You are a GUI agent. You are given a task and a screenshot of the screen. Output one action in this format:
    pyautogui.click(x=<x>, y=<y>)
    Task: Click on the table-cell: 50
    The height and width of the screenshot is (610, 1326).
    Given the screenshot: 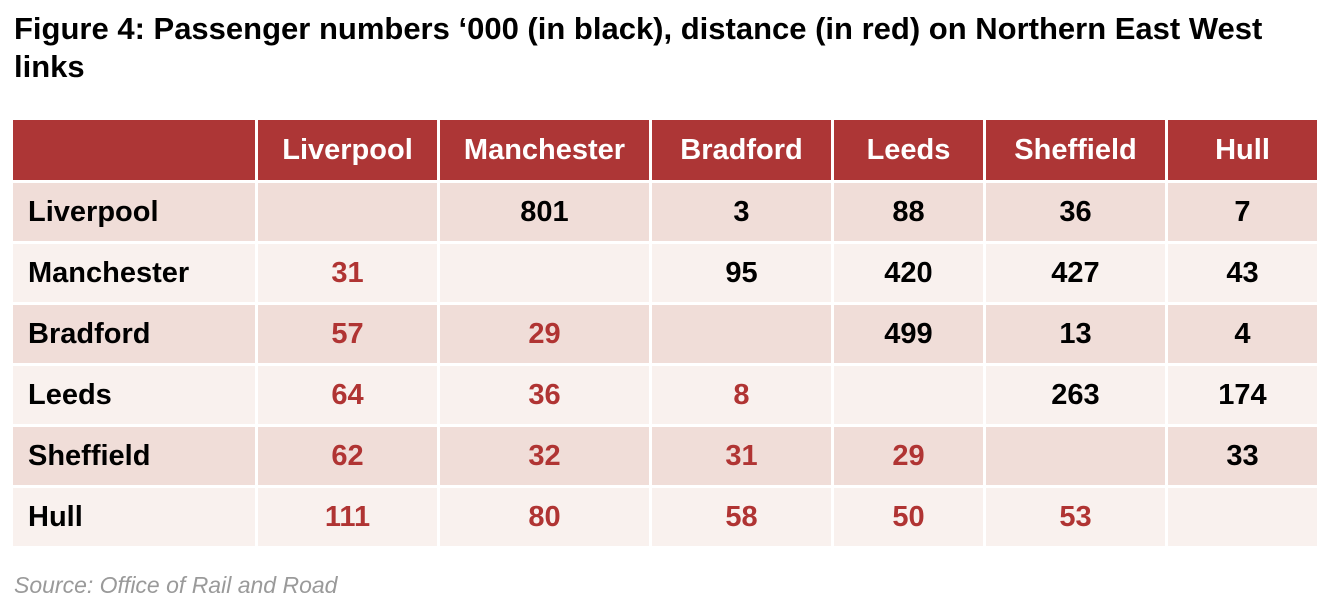 What is the action you would take?
    pyautogui.click(x=908, y=517)
    